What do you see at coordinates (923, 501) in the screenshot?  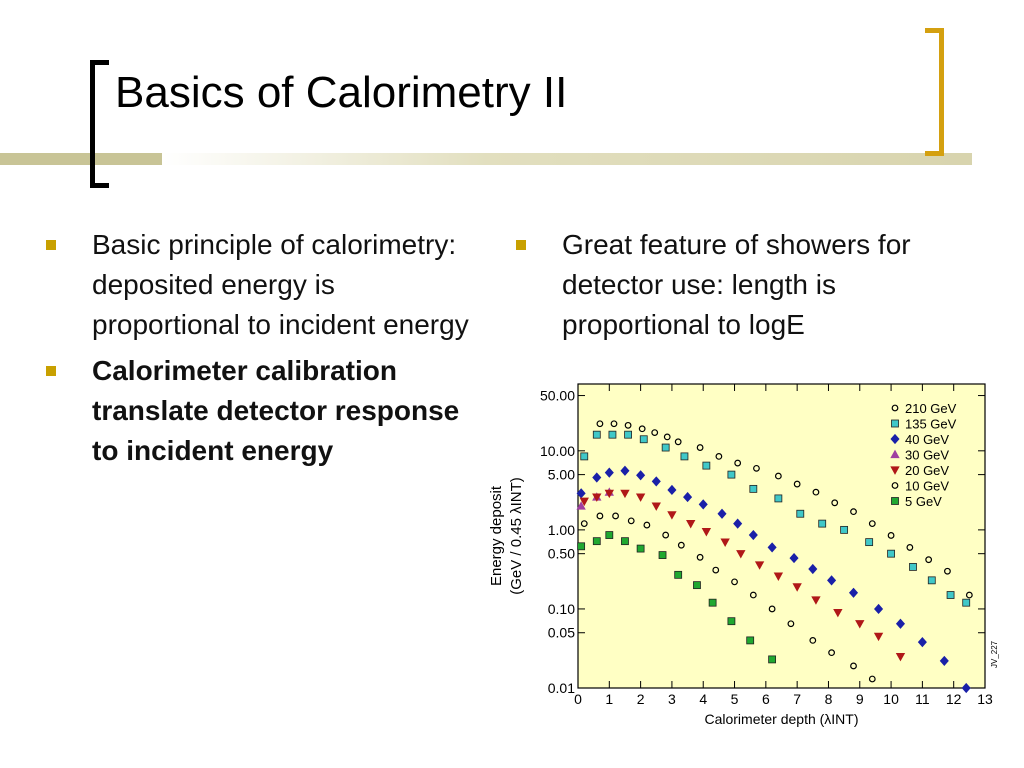 I see `legend-label: 5 GeV` at bounding box center [923, 501].